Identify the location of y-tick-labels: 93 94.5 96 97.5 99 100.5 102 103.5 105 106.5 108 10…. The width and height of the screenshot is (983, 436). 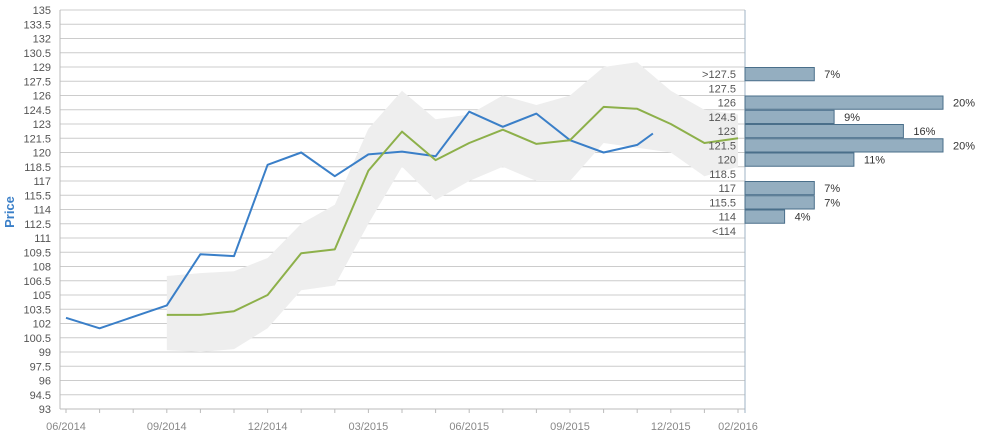
(37, 210).